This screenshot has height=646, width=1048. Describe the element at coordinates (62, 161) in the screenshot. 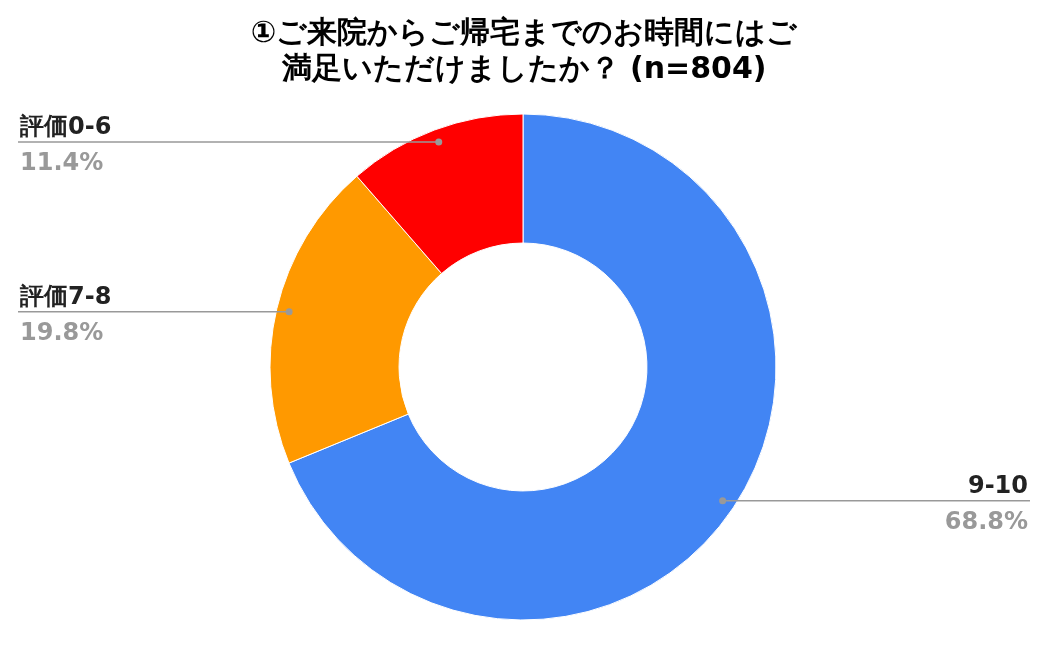

I see `data-label: 11.4%` at that location.